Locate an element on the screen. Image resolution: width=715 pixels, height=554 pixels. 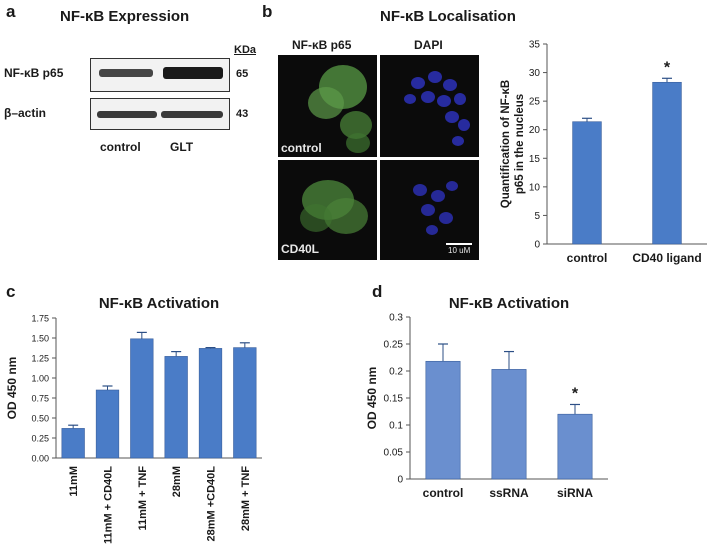
kda-43: 43 is located at coordinates (242, 114).